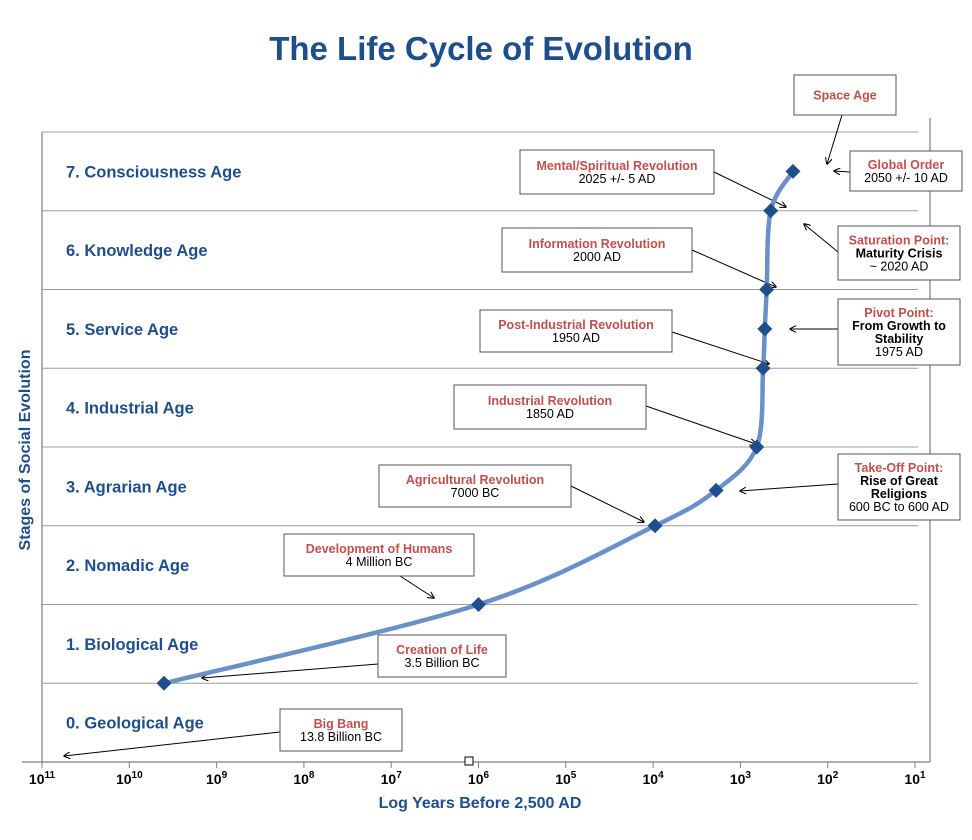  Describe the element at coordinates (469, 761) in the screenshot. I see `axis-midpoint-marker` at that location.